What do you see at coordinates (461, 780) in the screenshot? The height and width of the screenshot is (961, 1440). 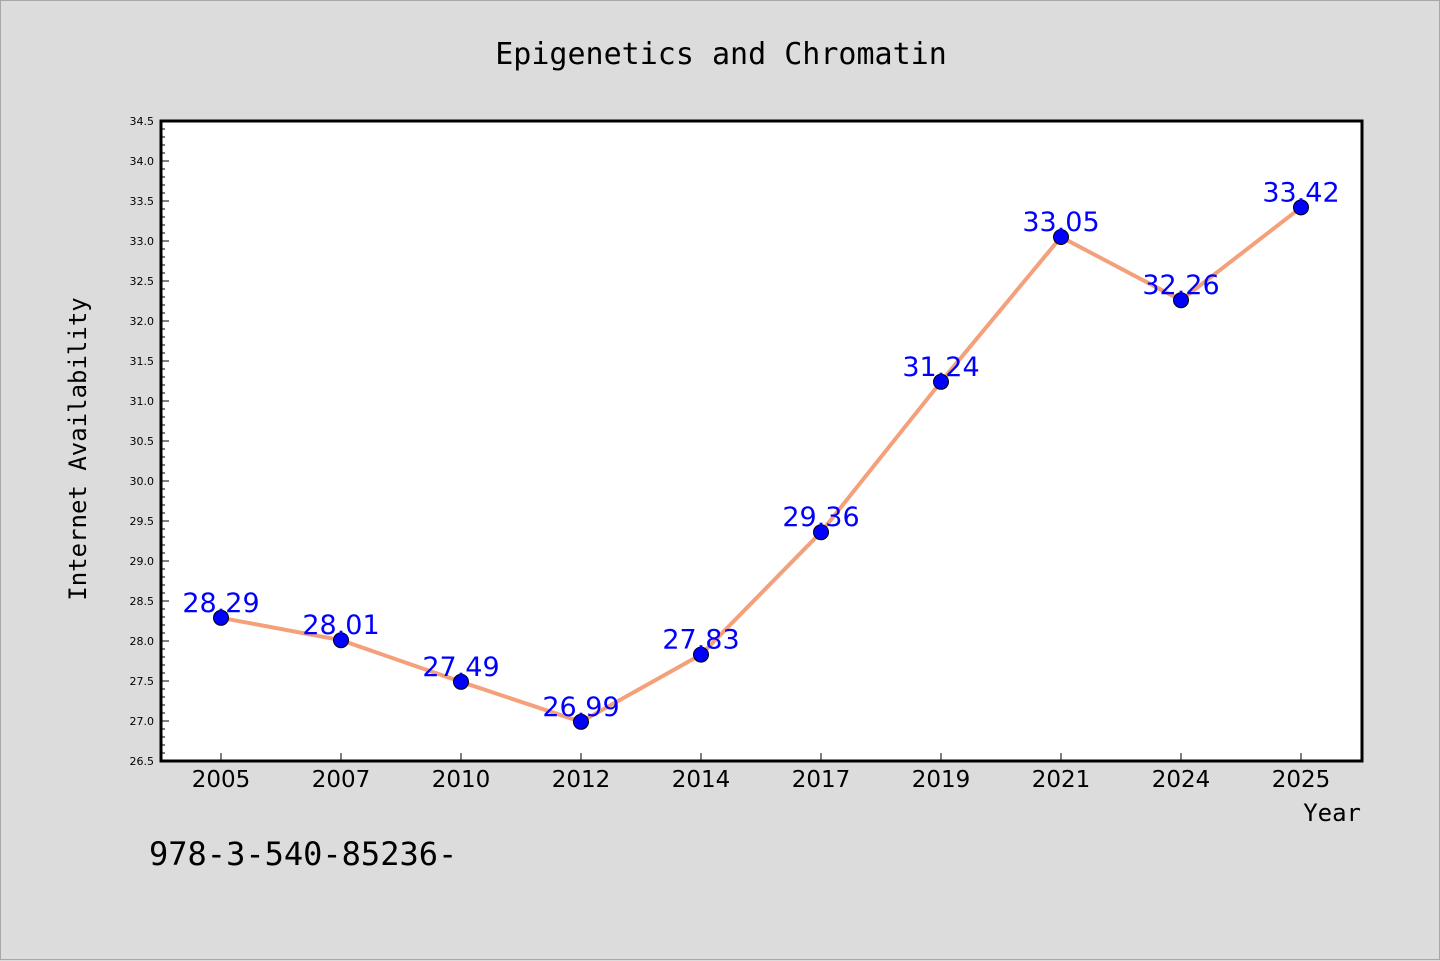 I see `x-tick-label: 2010` at bounding box center [461, 780].